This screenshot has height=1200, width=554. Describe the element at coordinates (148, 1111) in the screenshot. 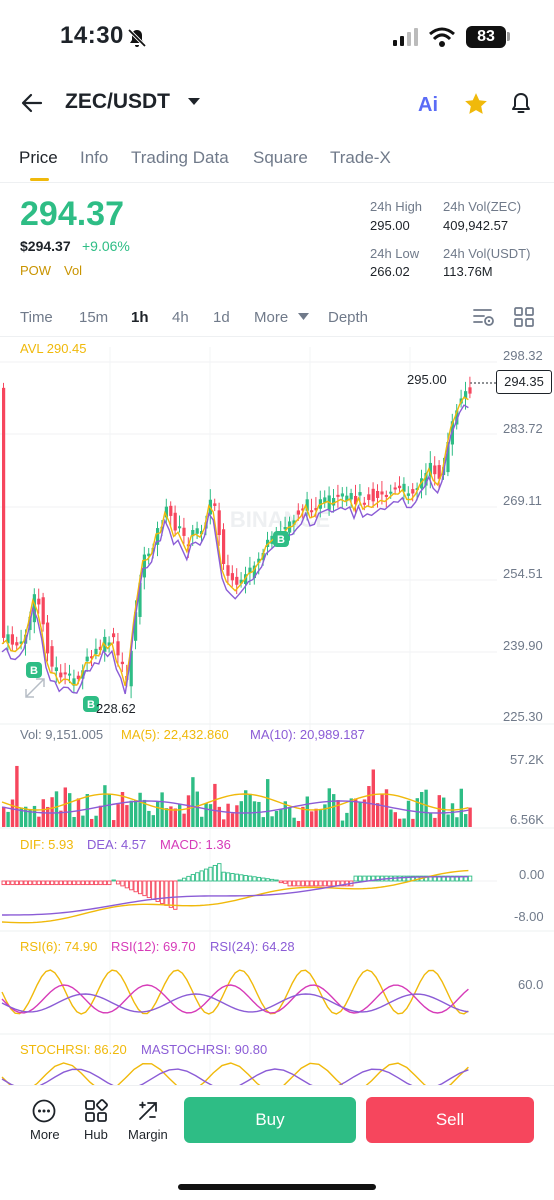

I see `margin-icon` at that location.